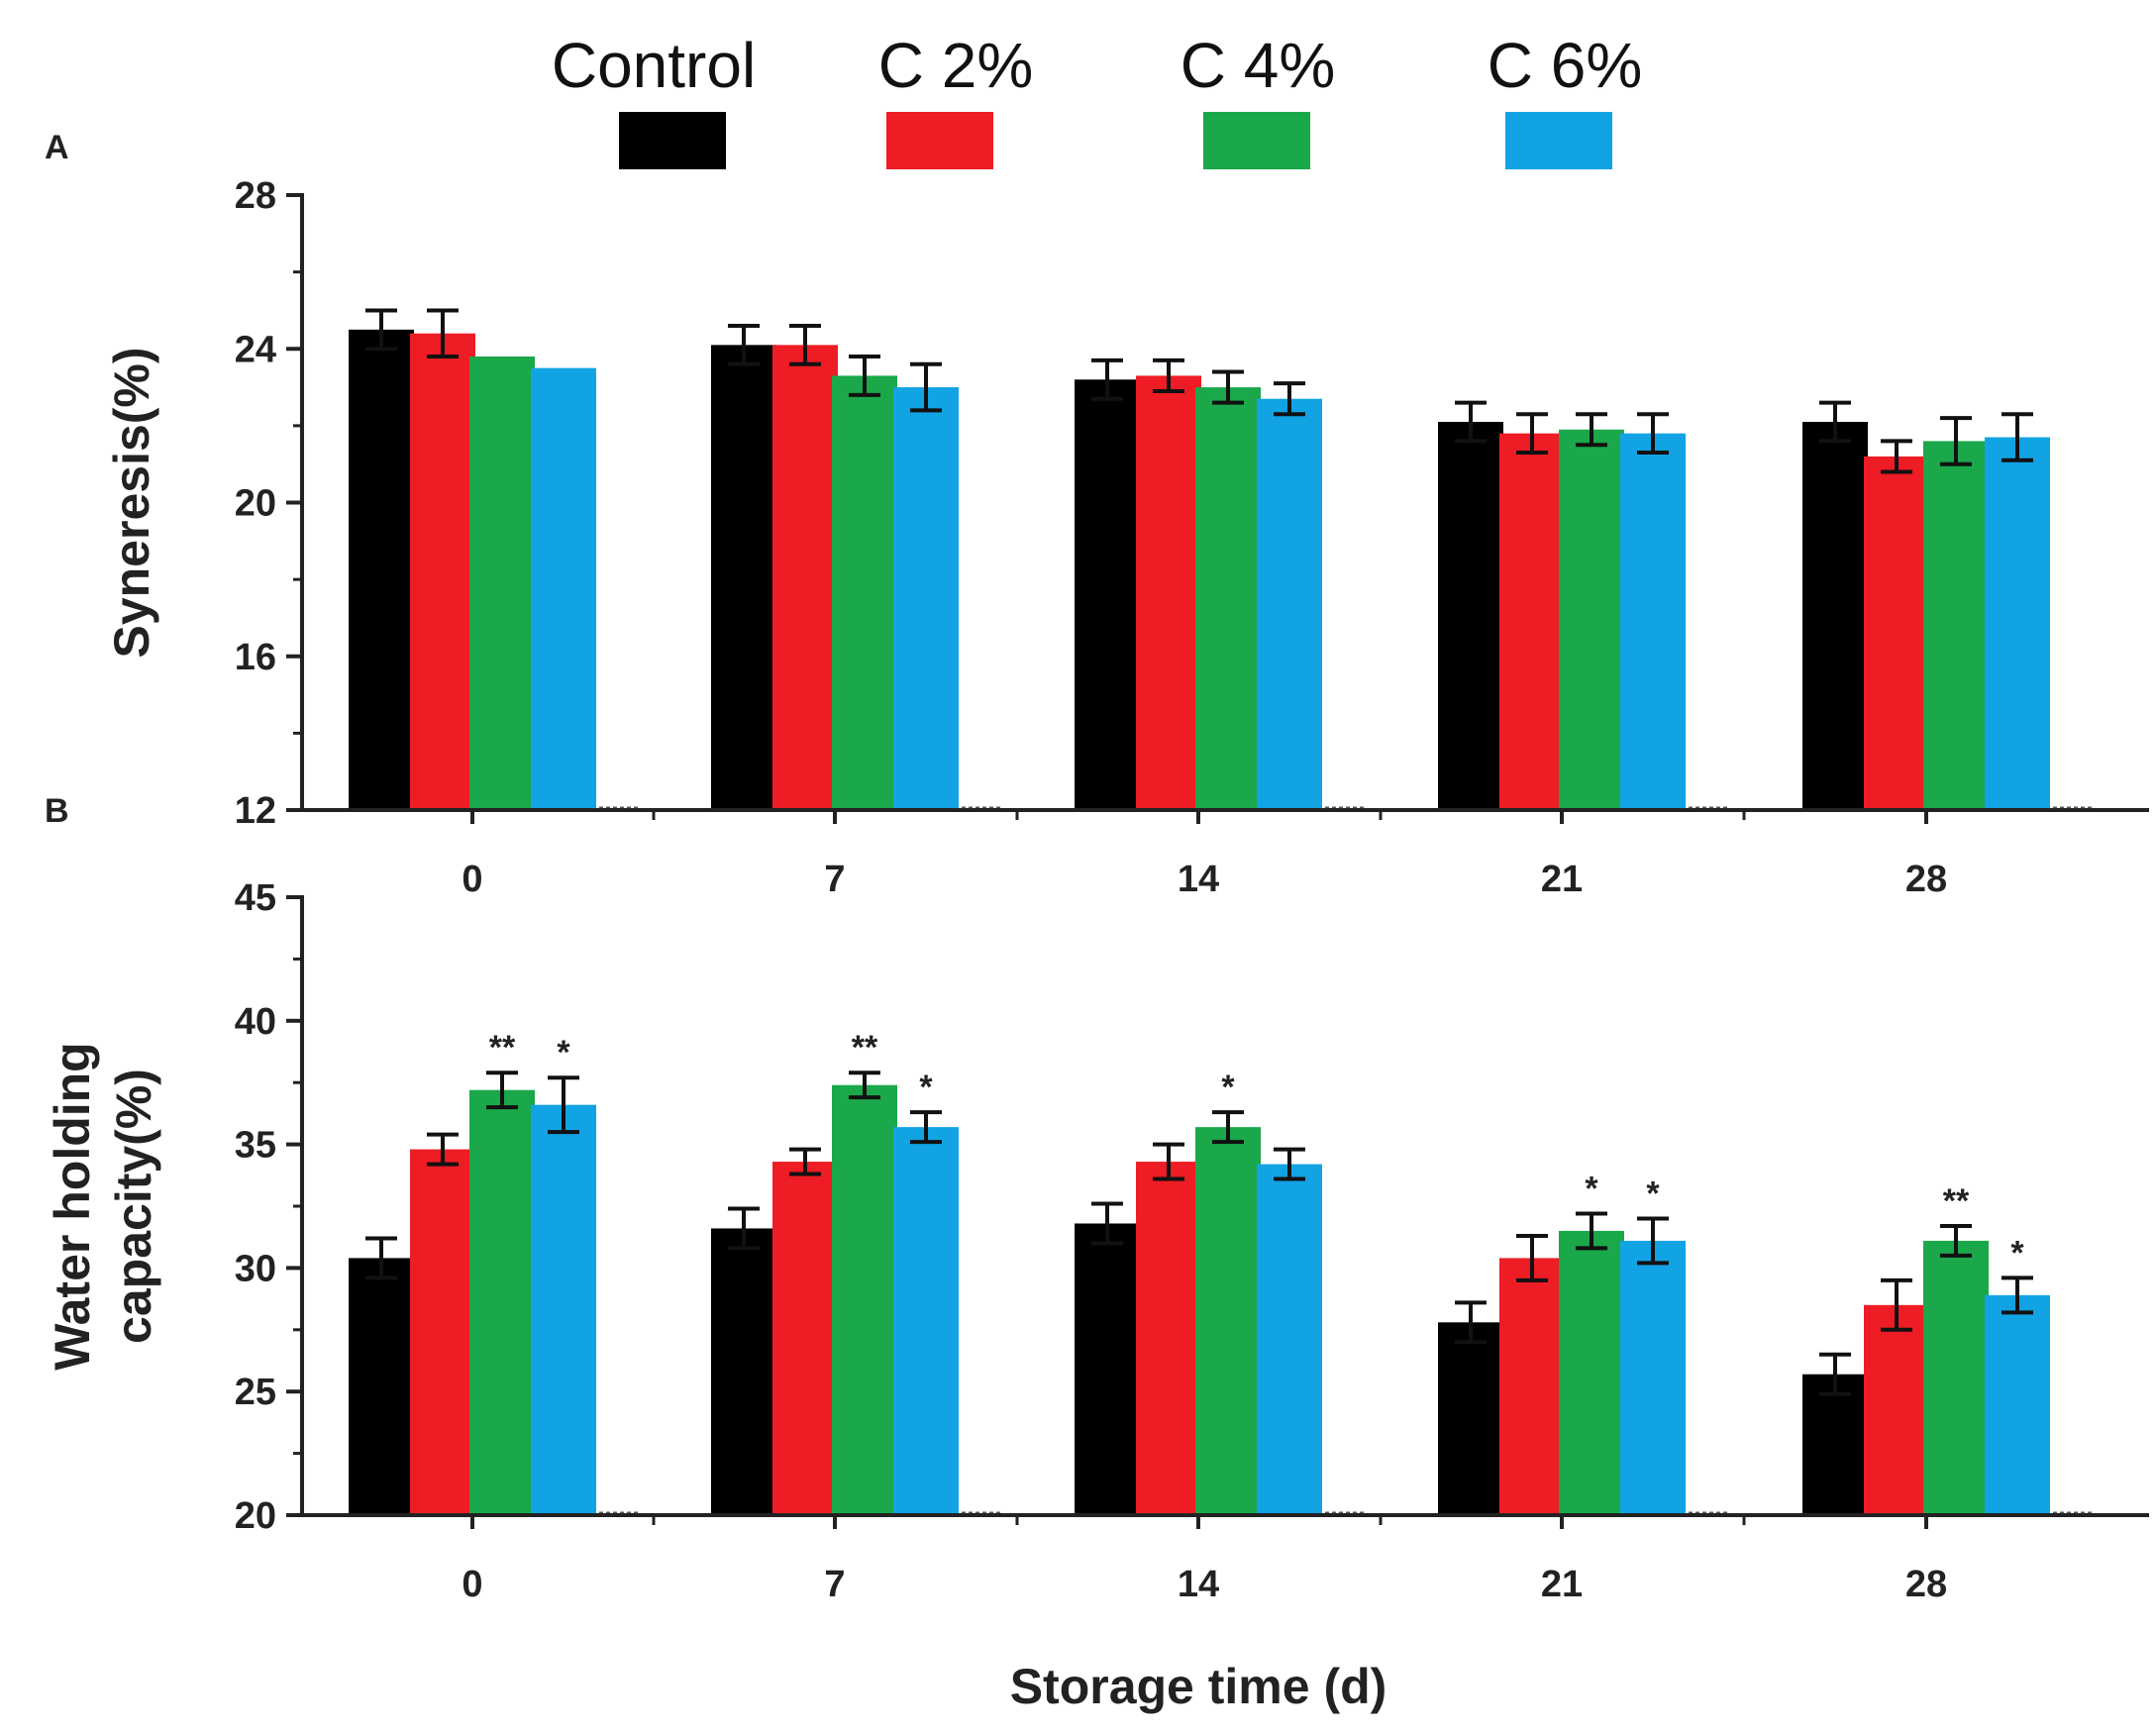 The image size is (2156, 1735). Describe the element at coordinates (1565, 99) in the screenshot. I see `legend-item-c-6pct: C 6%` at that location.